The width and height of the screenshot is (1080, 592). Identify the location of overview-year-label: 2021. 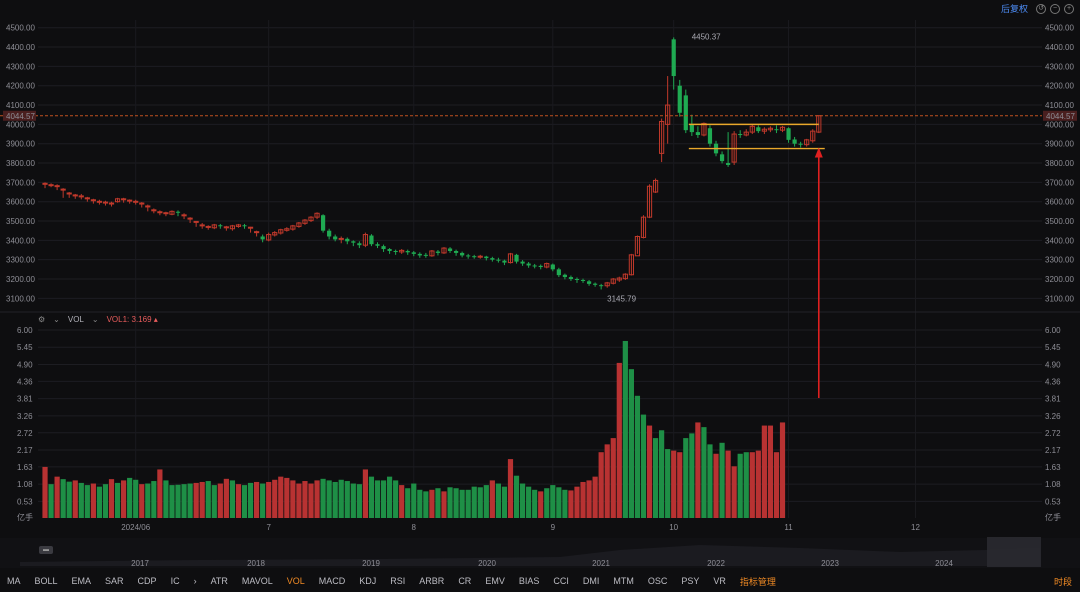
(601, 563).